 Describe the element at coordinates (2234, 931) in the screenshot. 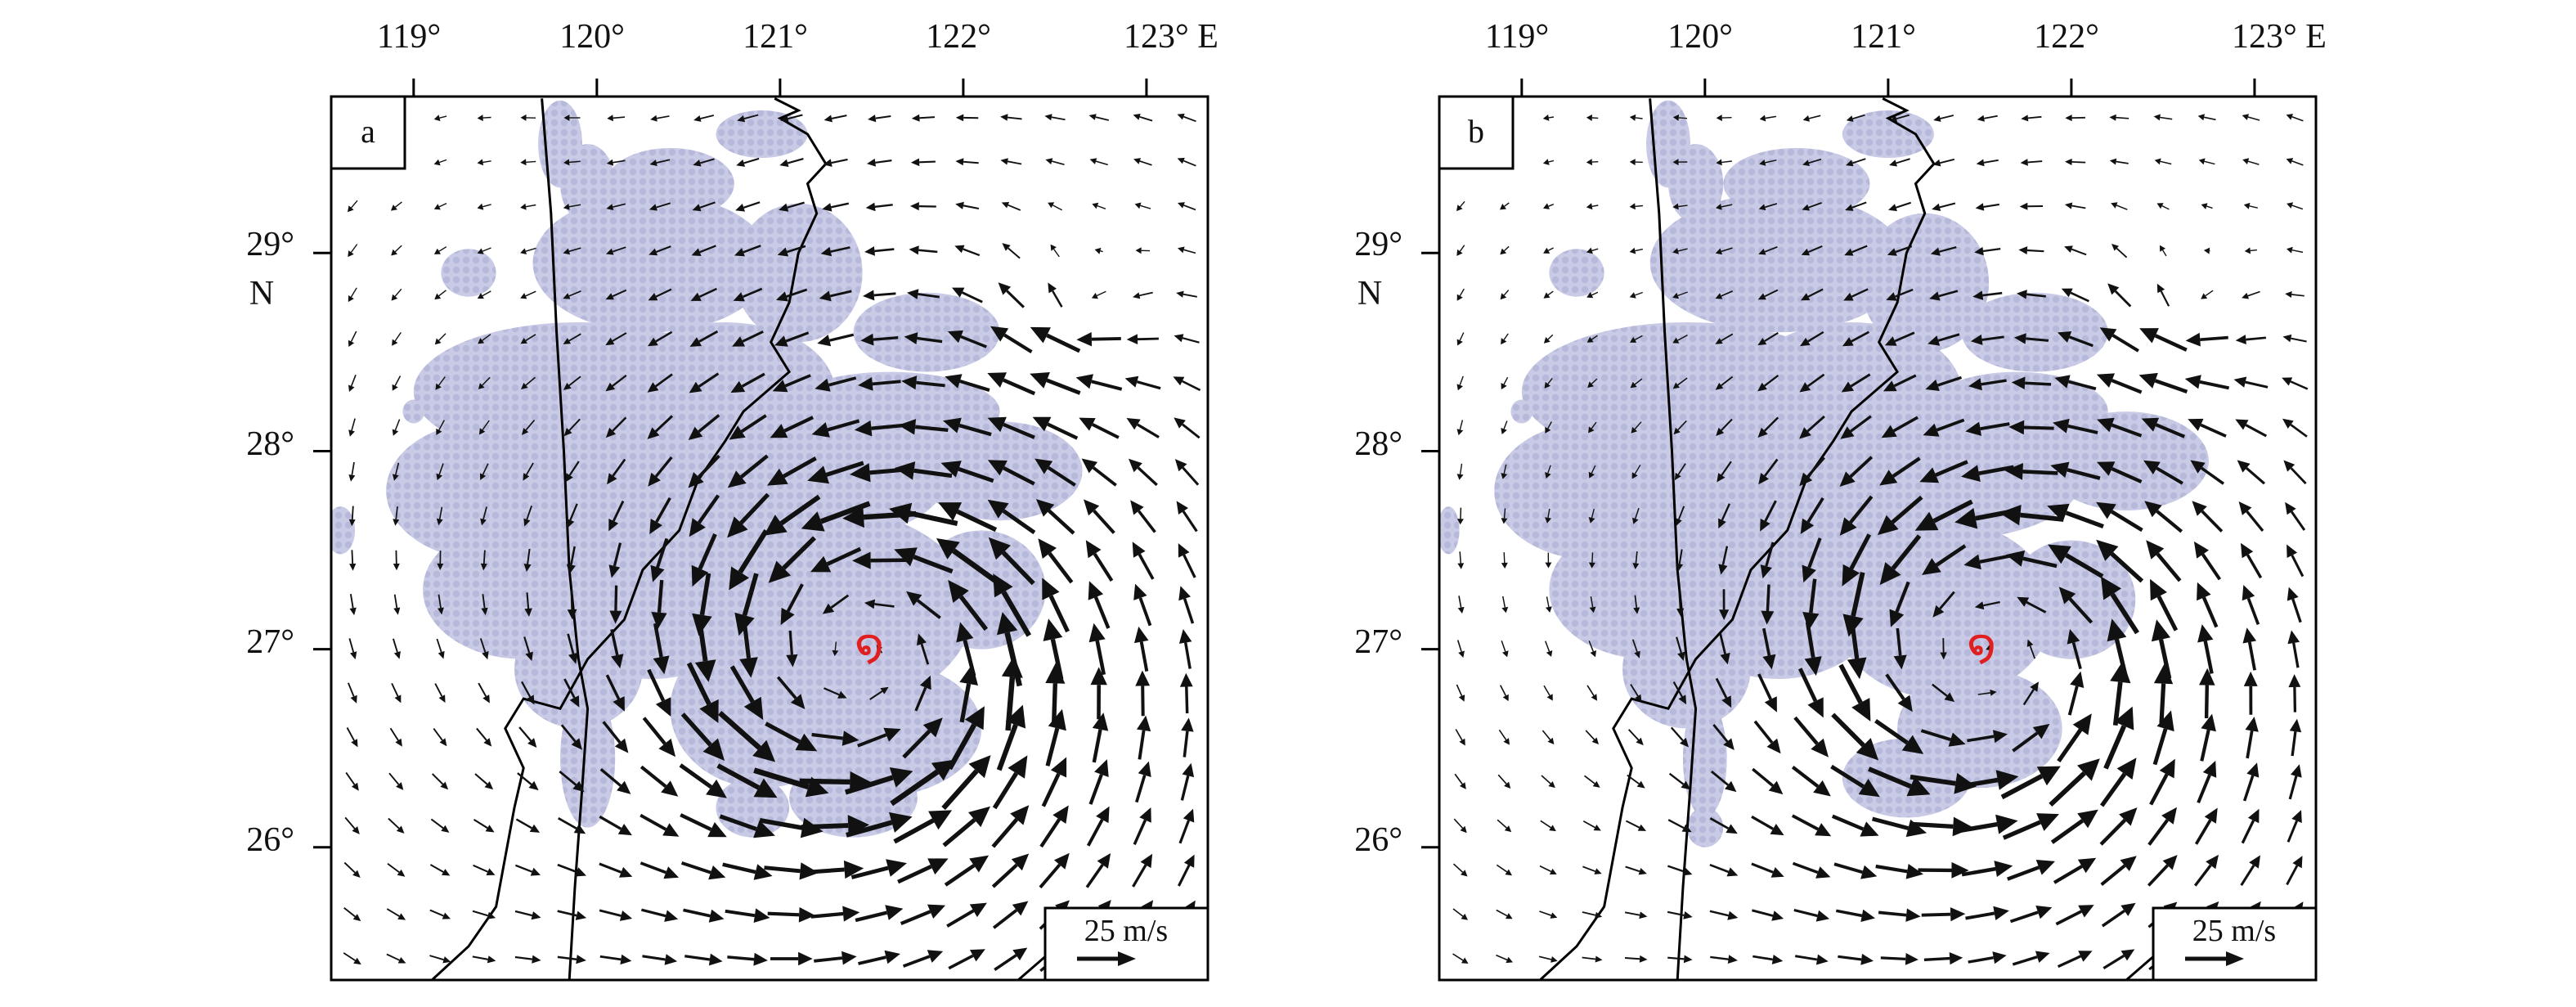

I see `scale-label: 25 m/s` at that location.